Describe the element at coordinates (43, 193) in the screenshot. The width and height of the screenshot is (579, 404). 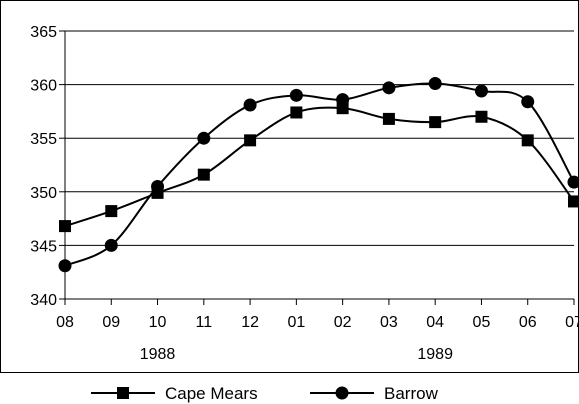
I see `y-tick-label: 350` at that location.